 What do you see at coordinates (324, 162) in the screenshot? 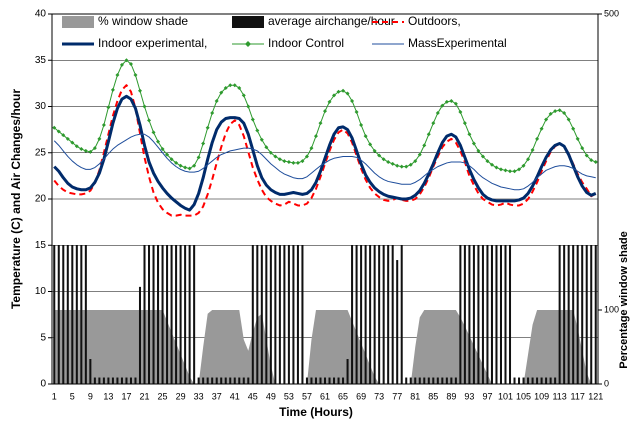
I see `line` at bounding box center [324, 162].